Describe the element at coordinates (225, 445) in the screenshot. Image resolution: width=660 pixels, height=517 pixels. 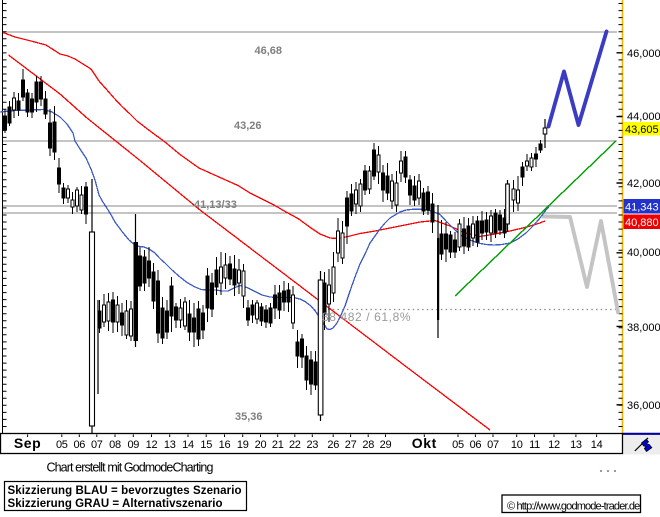
I see `svg-text: 16` at that location.